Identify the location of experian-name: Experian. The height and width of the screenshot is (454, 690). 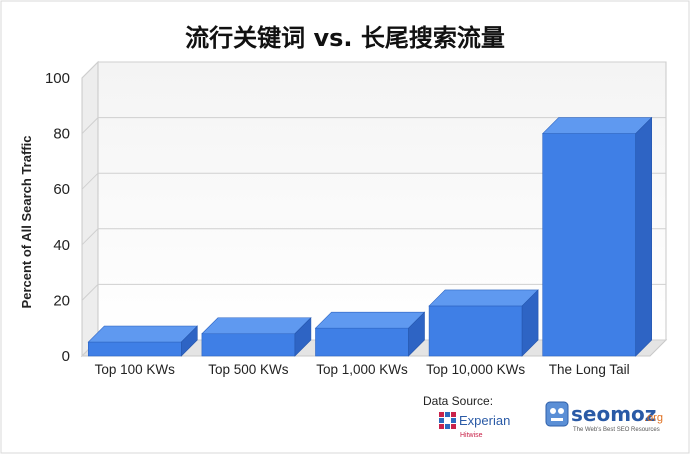
(484, 420).